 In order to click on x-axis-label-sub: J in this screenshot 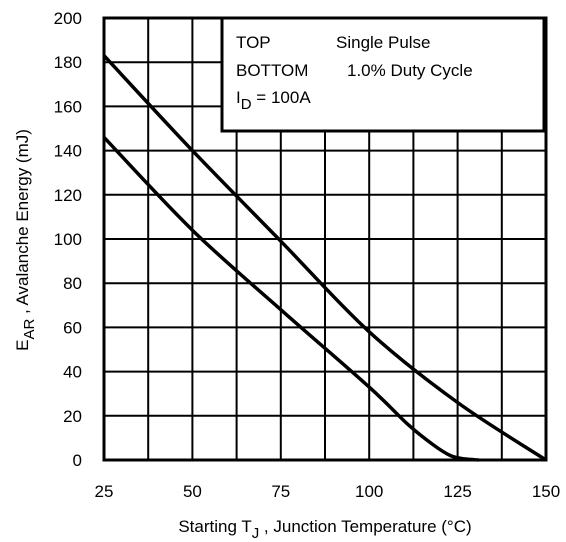, I will do `click(256, 533)`.